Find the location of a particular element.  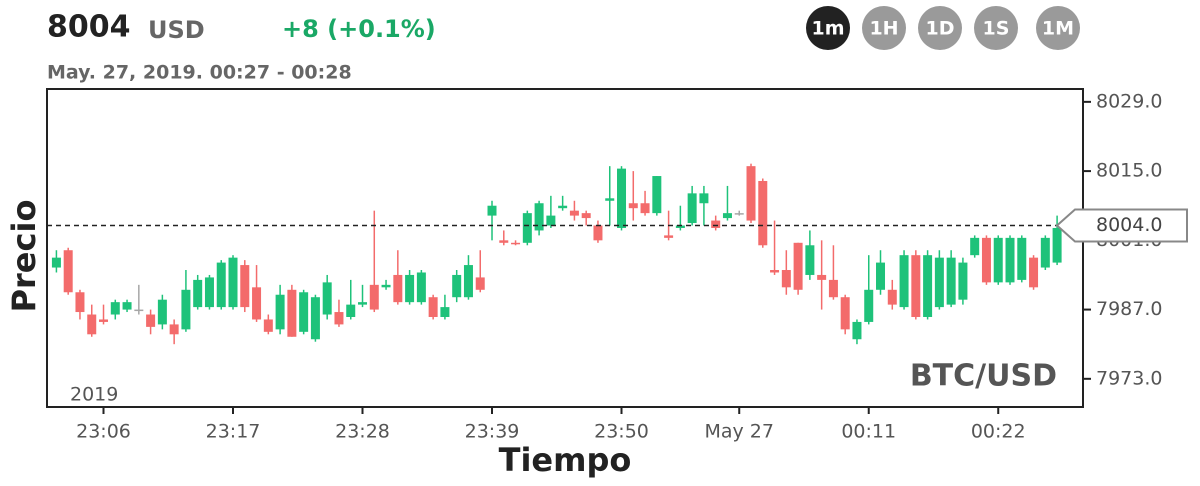

interval-label: 1H is located at coordinates (883, 29).